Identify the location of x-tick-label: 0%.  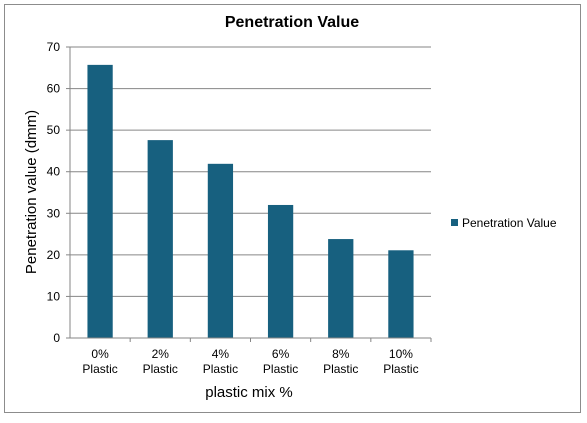
(100, 354).